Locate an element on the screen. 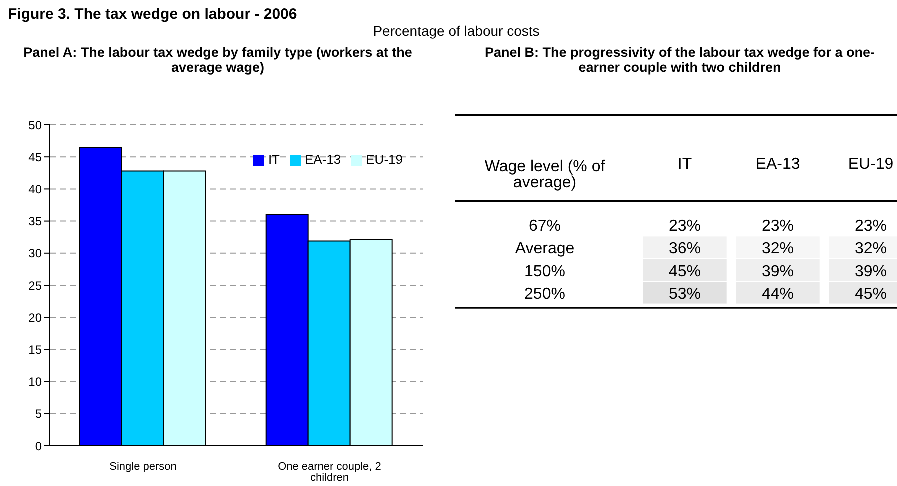 The width and height of the screenshot is (897, 486). y-tick-label: 67% is located at coordinates (545, 226).